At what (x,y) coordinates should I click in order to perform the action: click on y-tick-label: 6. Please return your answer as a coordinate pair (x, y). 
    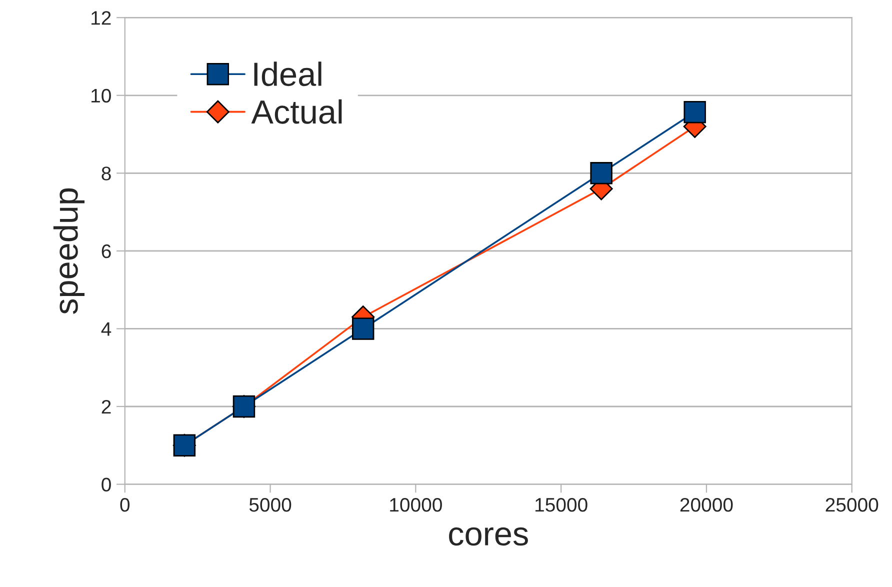
    Looking at the image, I should click on (106, 251).